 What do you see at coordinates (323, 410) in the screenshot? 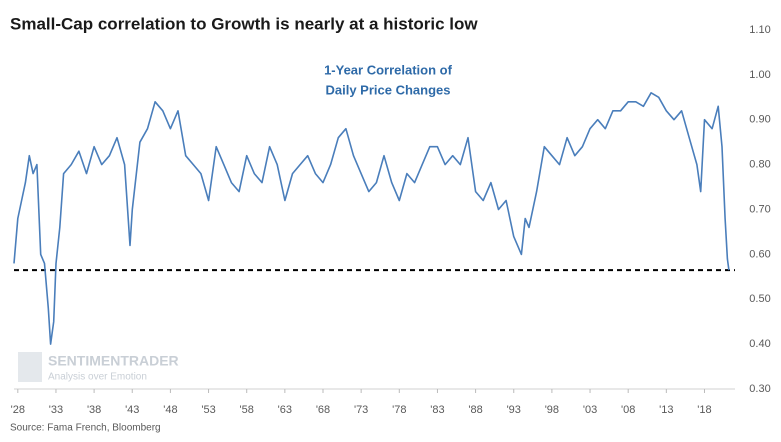
I see `x-tick-label: '68` at bounding box center [323, 410].